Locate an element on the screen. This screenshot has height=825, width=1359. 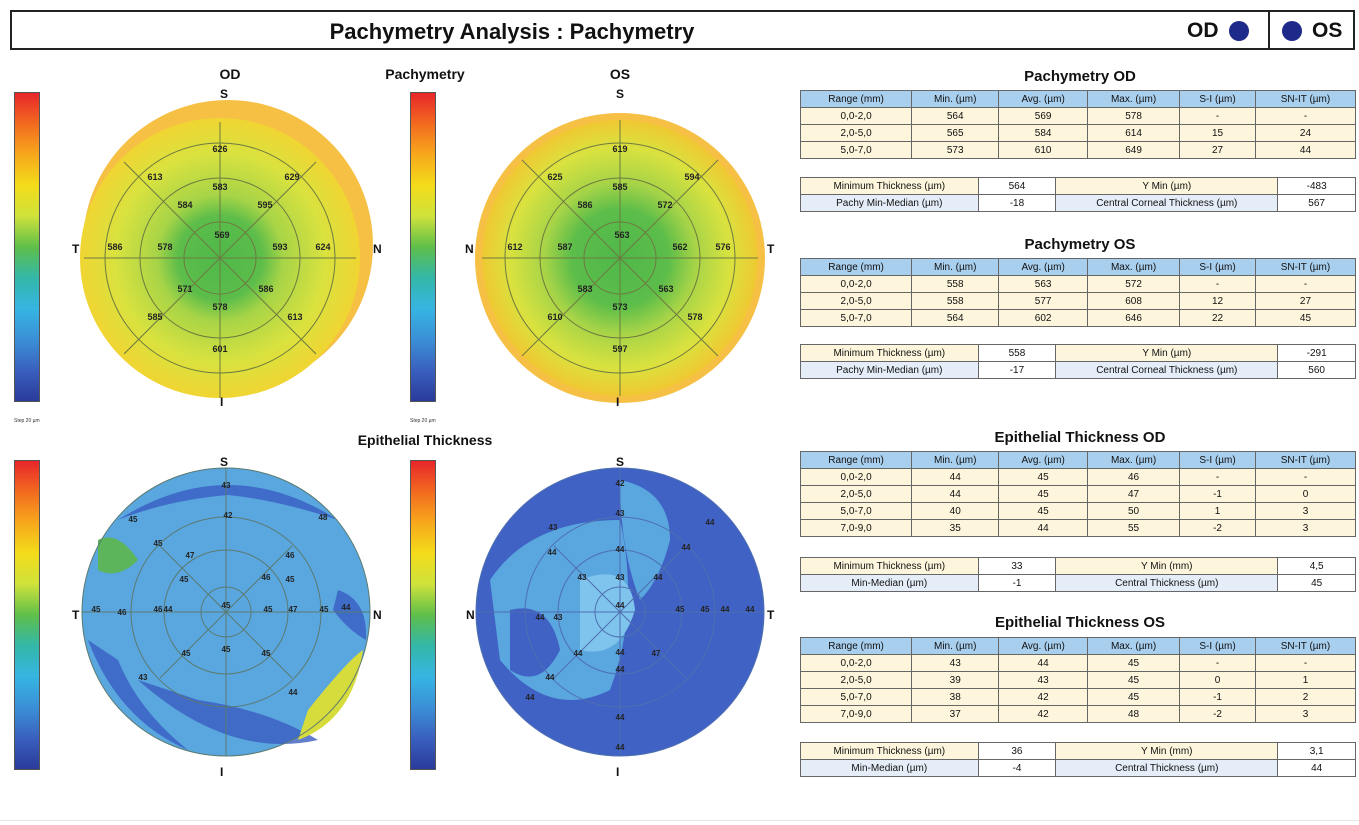
summary-row: Minimum Thickness (µm) 33 Y Min (mm) 4,5 is located at coordinates (1078, 566).